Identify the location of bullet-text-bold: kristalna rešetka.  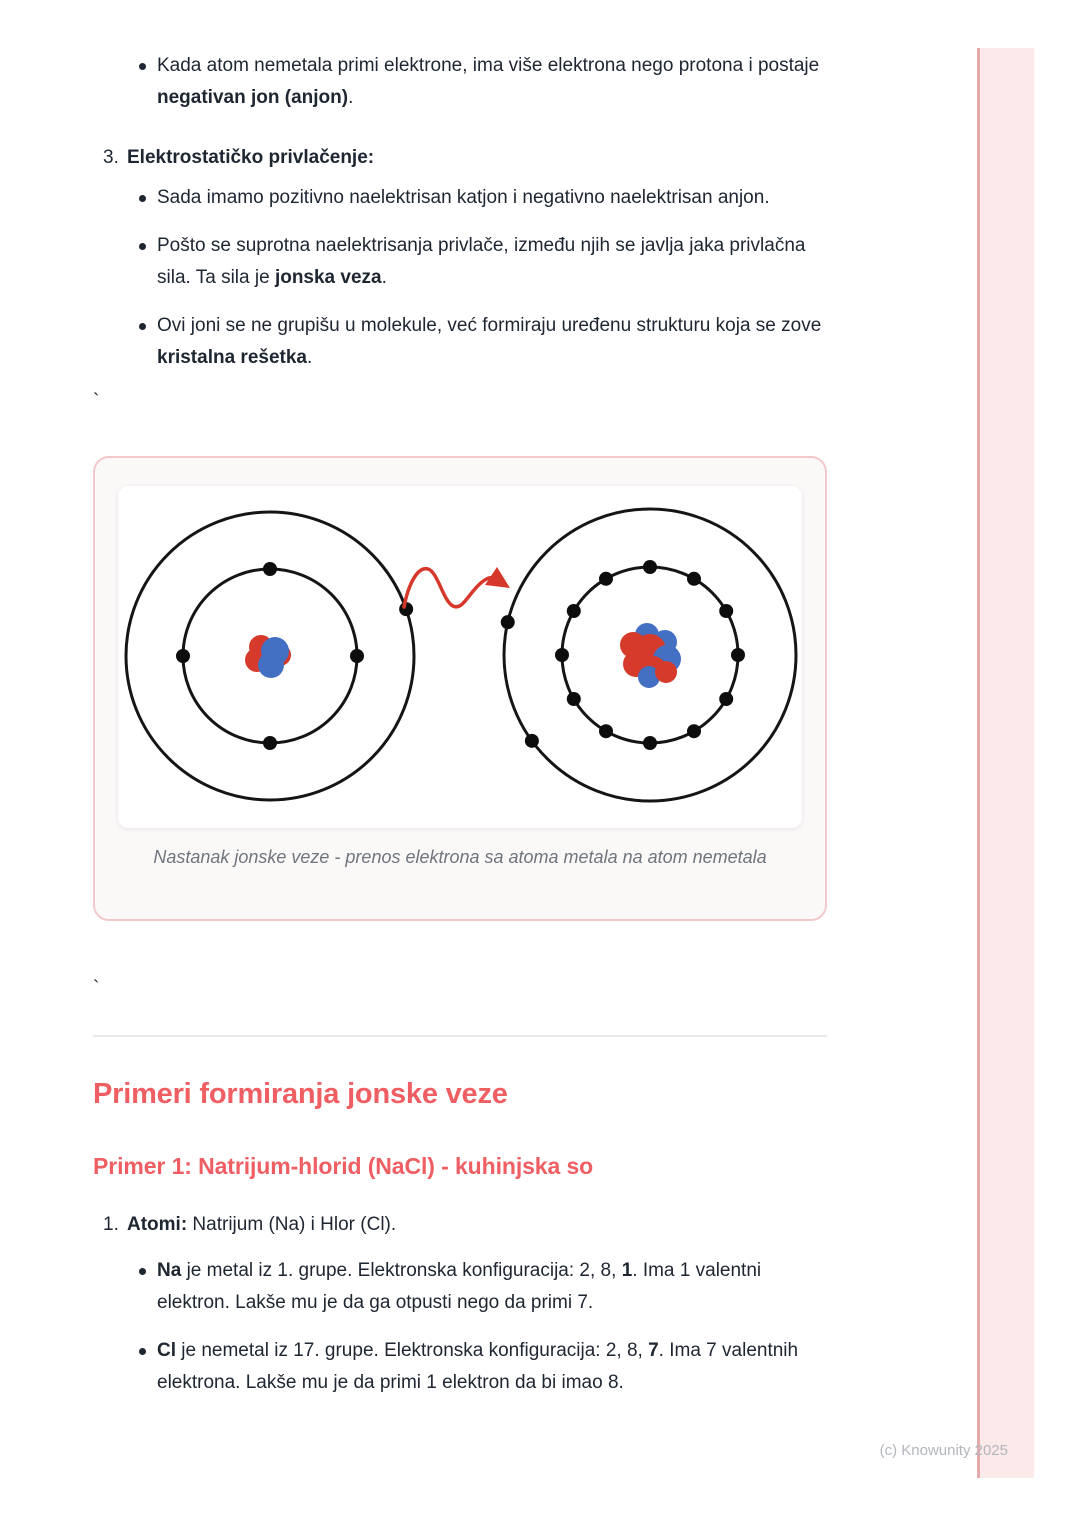
(232, 357).